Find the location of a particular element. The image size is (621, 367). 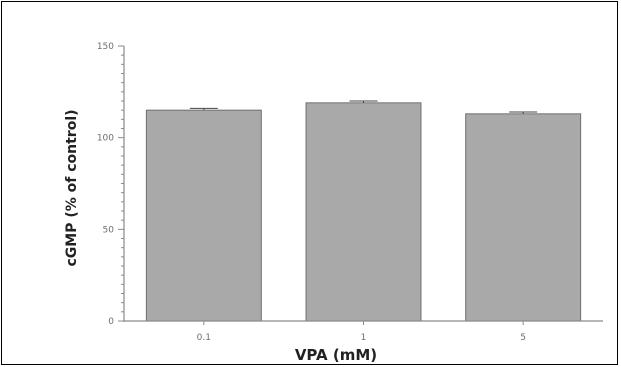

x-tick-label: 1 is located at coordinates (364, 338).